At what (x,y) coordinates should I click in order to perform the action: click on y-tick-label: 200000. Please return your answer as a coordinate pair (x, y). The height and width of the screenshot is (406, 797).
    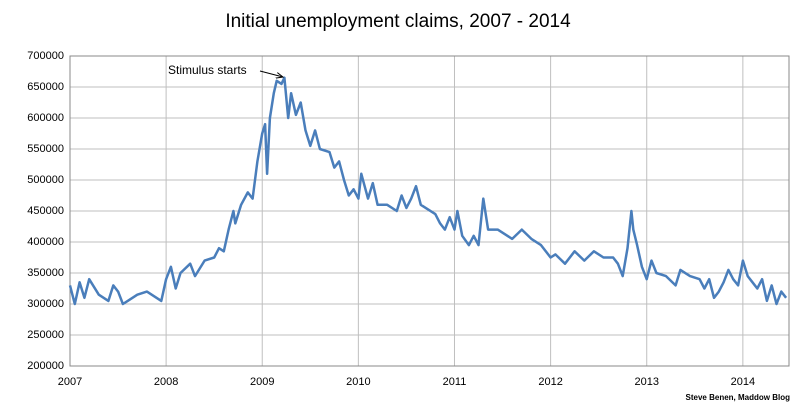
    Looking at the image, I should click on (45, 366).